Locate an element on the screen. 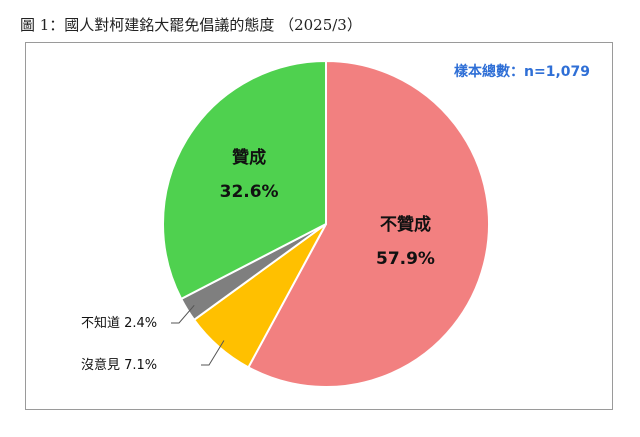  slice-label-3: 贊成 is located at coordinates (249, 157).